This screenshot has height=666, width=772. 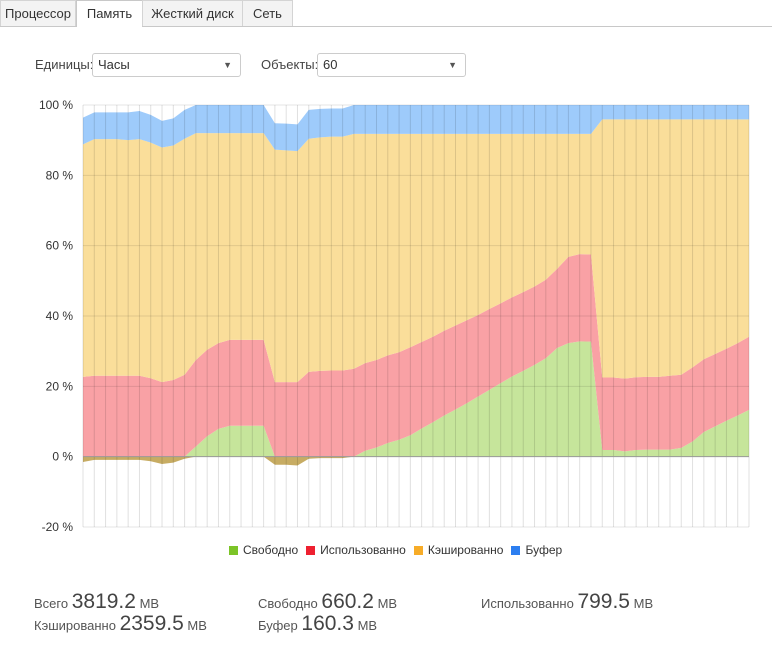 I want to click on stat-buffer: Буфер 160.3 MB, so click(x=318, y=623).